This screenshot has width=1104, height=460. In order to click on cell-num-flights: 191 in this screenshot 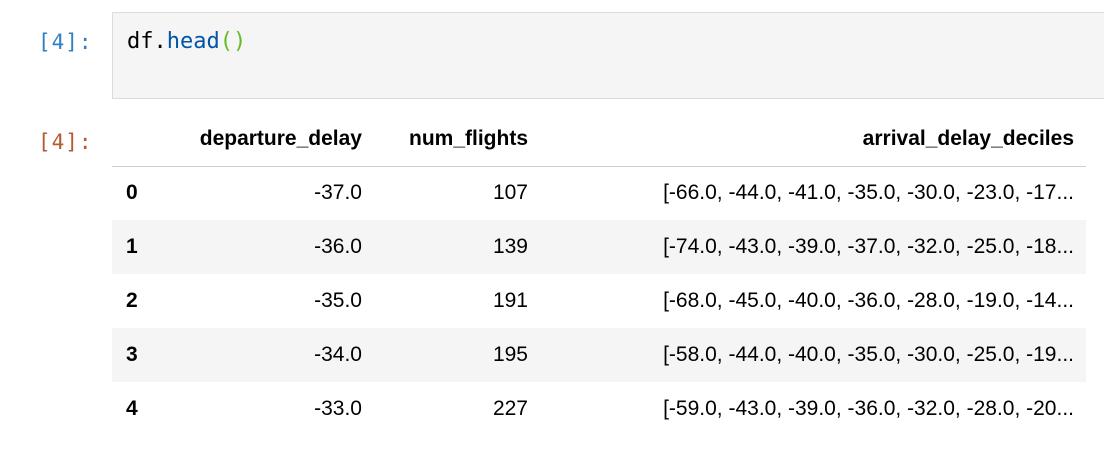, I will do `click(510, 300)`.